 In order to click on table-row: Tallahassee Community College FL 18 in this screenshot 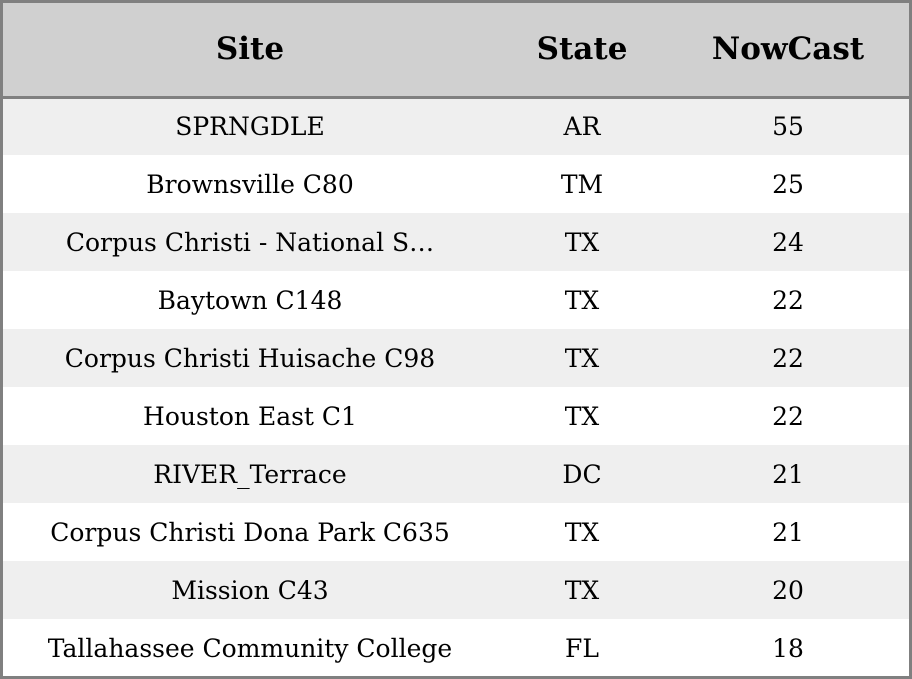, I will do `click(456, 647)`.